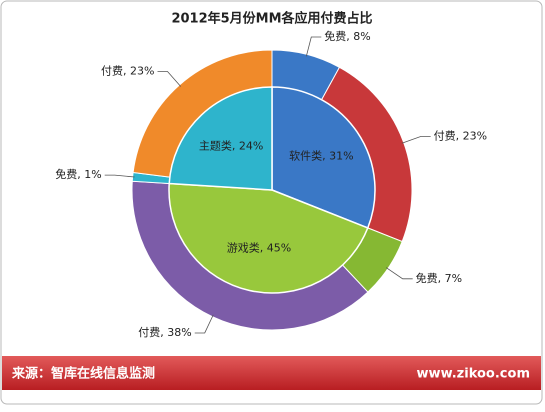  I want to click on chart-title: 2012年5月份MM各应用付费占比, so click(271, 19).